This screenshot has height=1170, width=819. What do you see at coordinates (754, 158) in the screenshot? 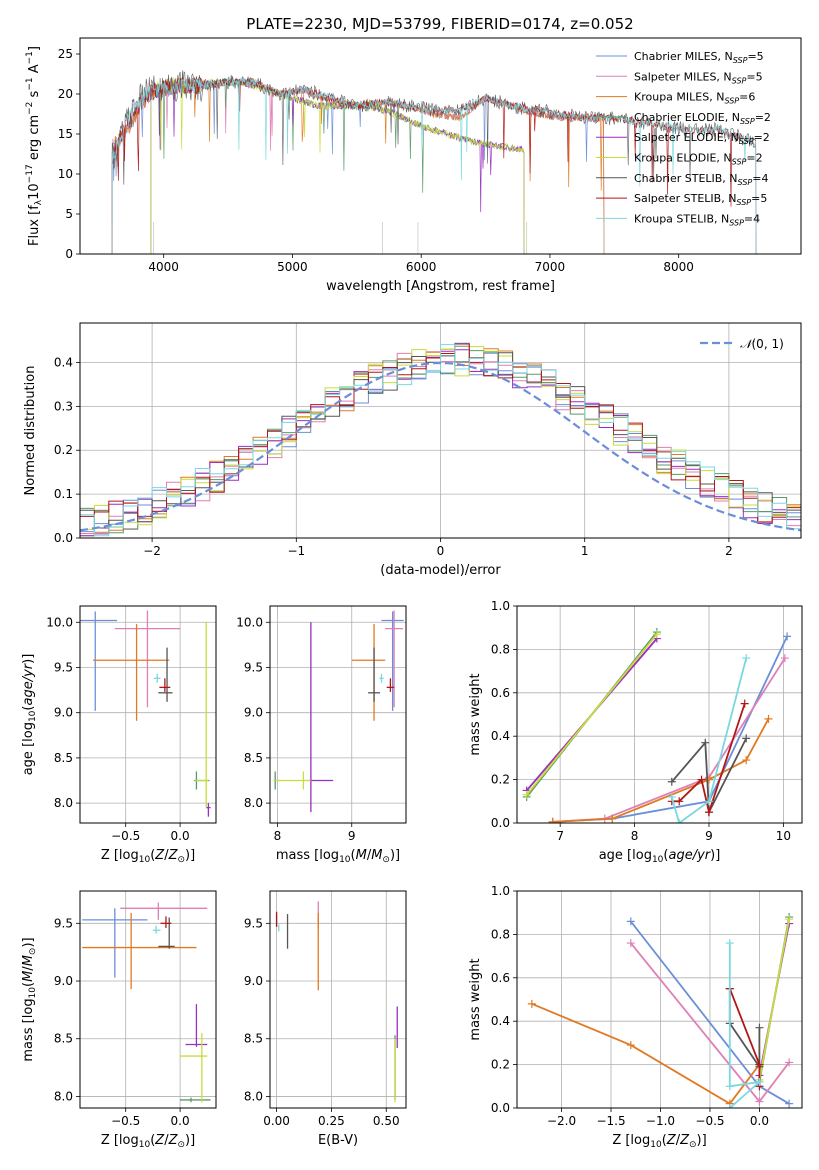
I see `label-part: =2` at bounding box center [754, 158].